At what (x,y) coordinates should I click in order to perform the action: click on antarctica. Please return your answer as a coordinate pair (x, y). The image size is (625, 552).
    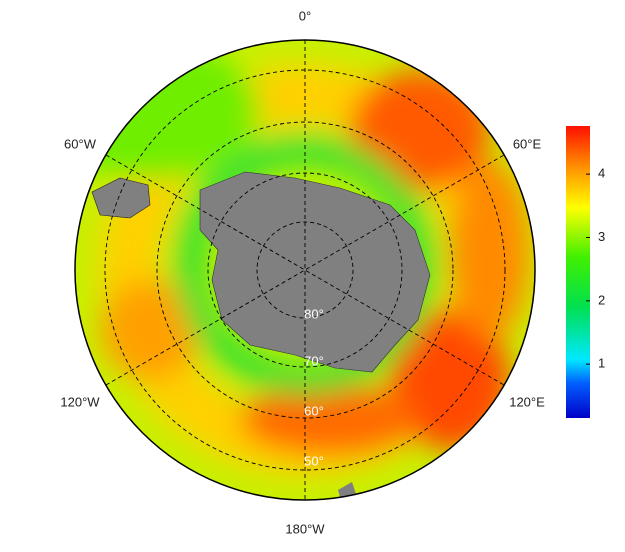
    Looking at the image, I should click on (315, 272).